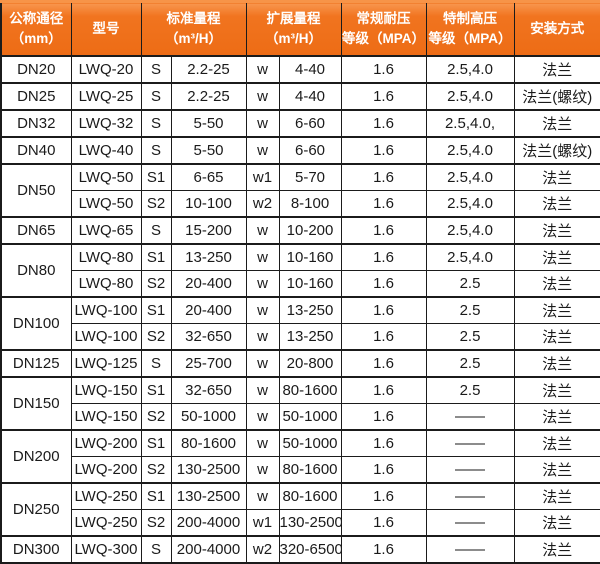 The width and height of the screenshot is (600, 564). What do you see at coordinates (208, 69) in the screenshot?
I see `standard-range-cell: 2.2-25` at bounding box center [208, 69].